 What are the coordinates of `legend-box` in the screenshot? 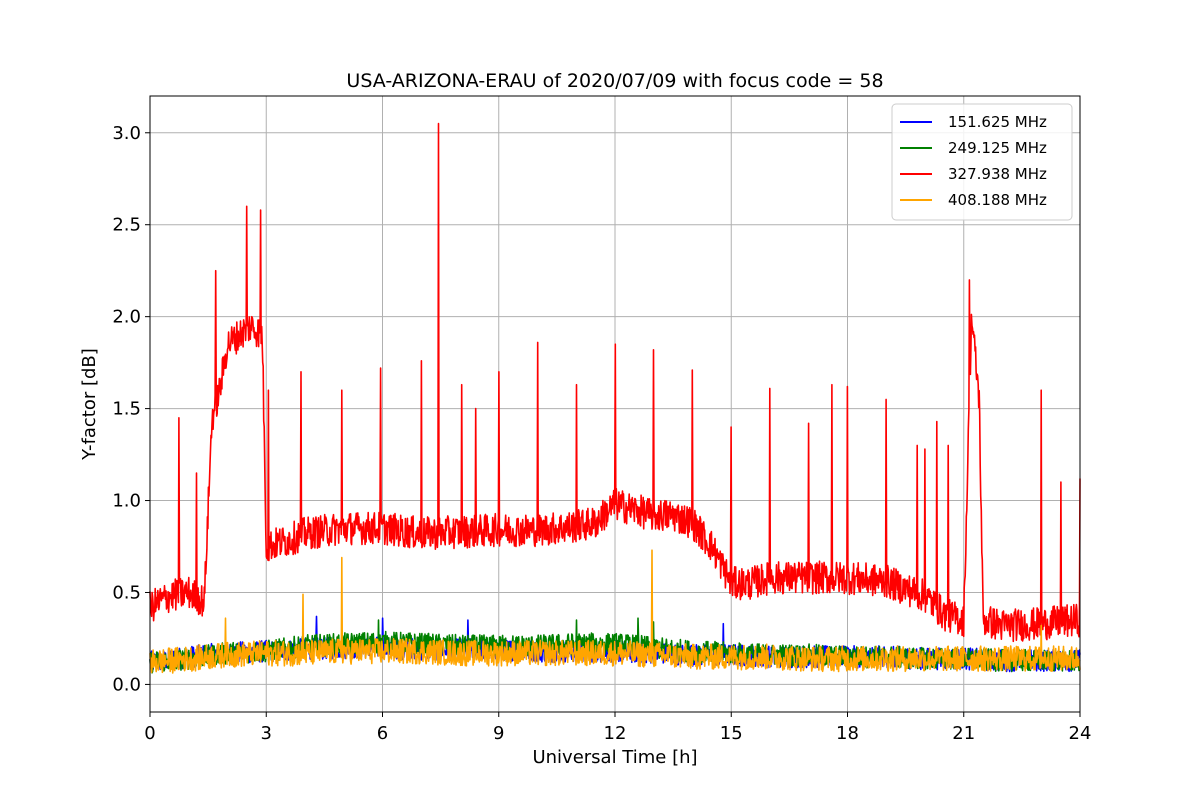 It's located at (982, 162).